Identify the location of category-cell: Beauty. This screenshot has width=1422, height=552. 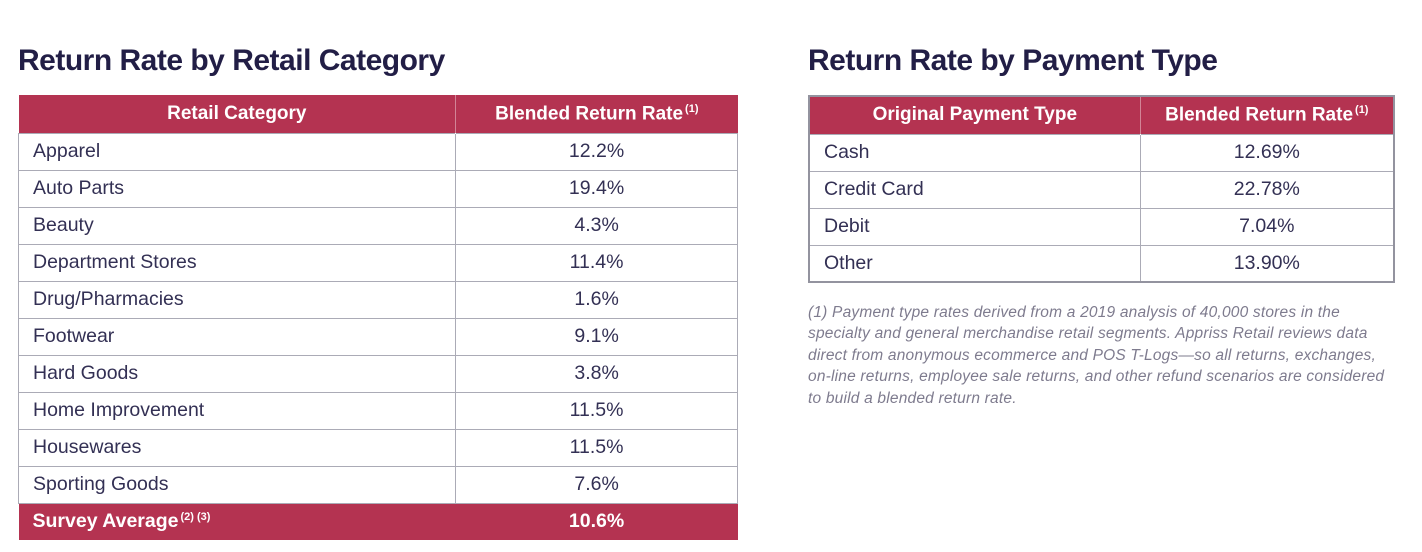
(237, 225).